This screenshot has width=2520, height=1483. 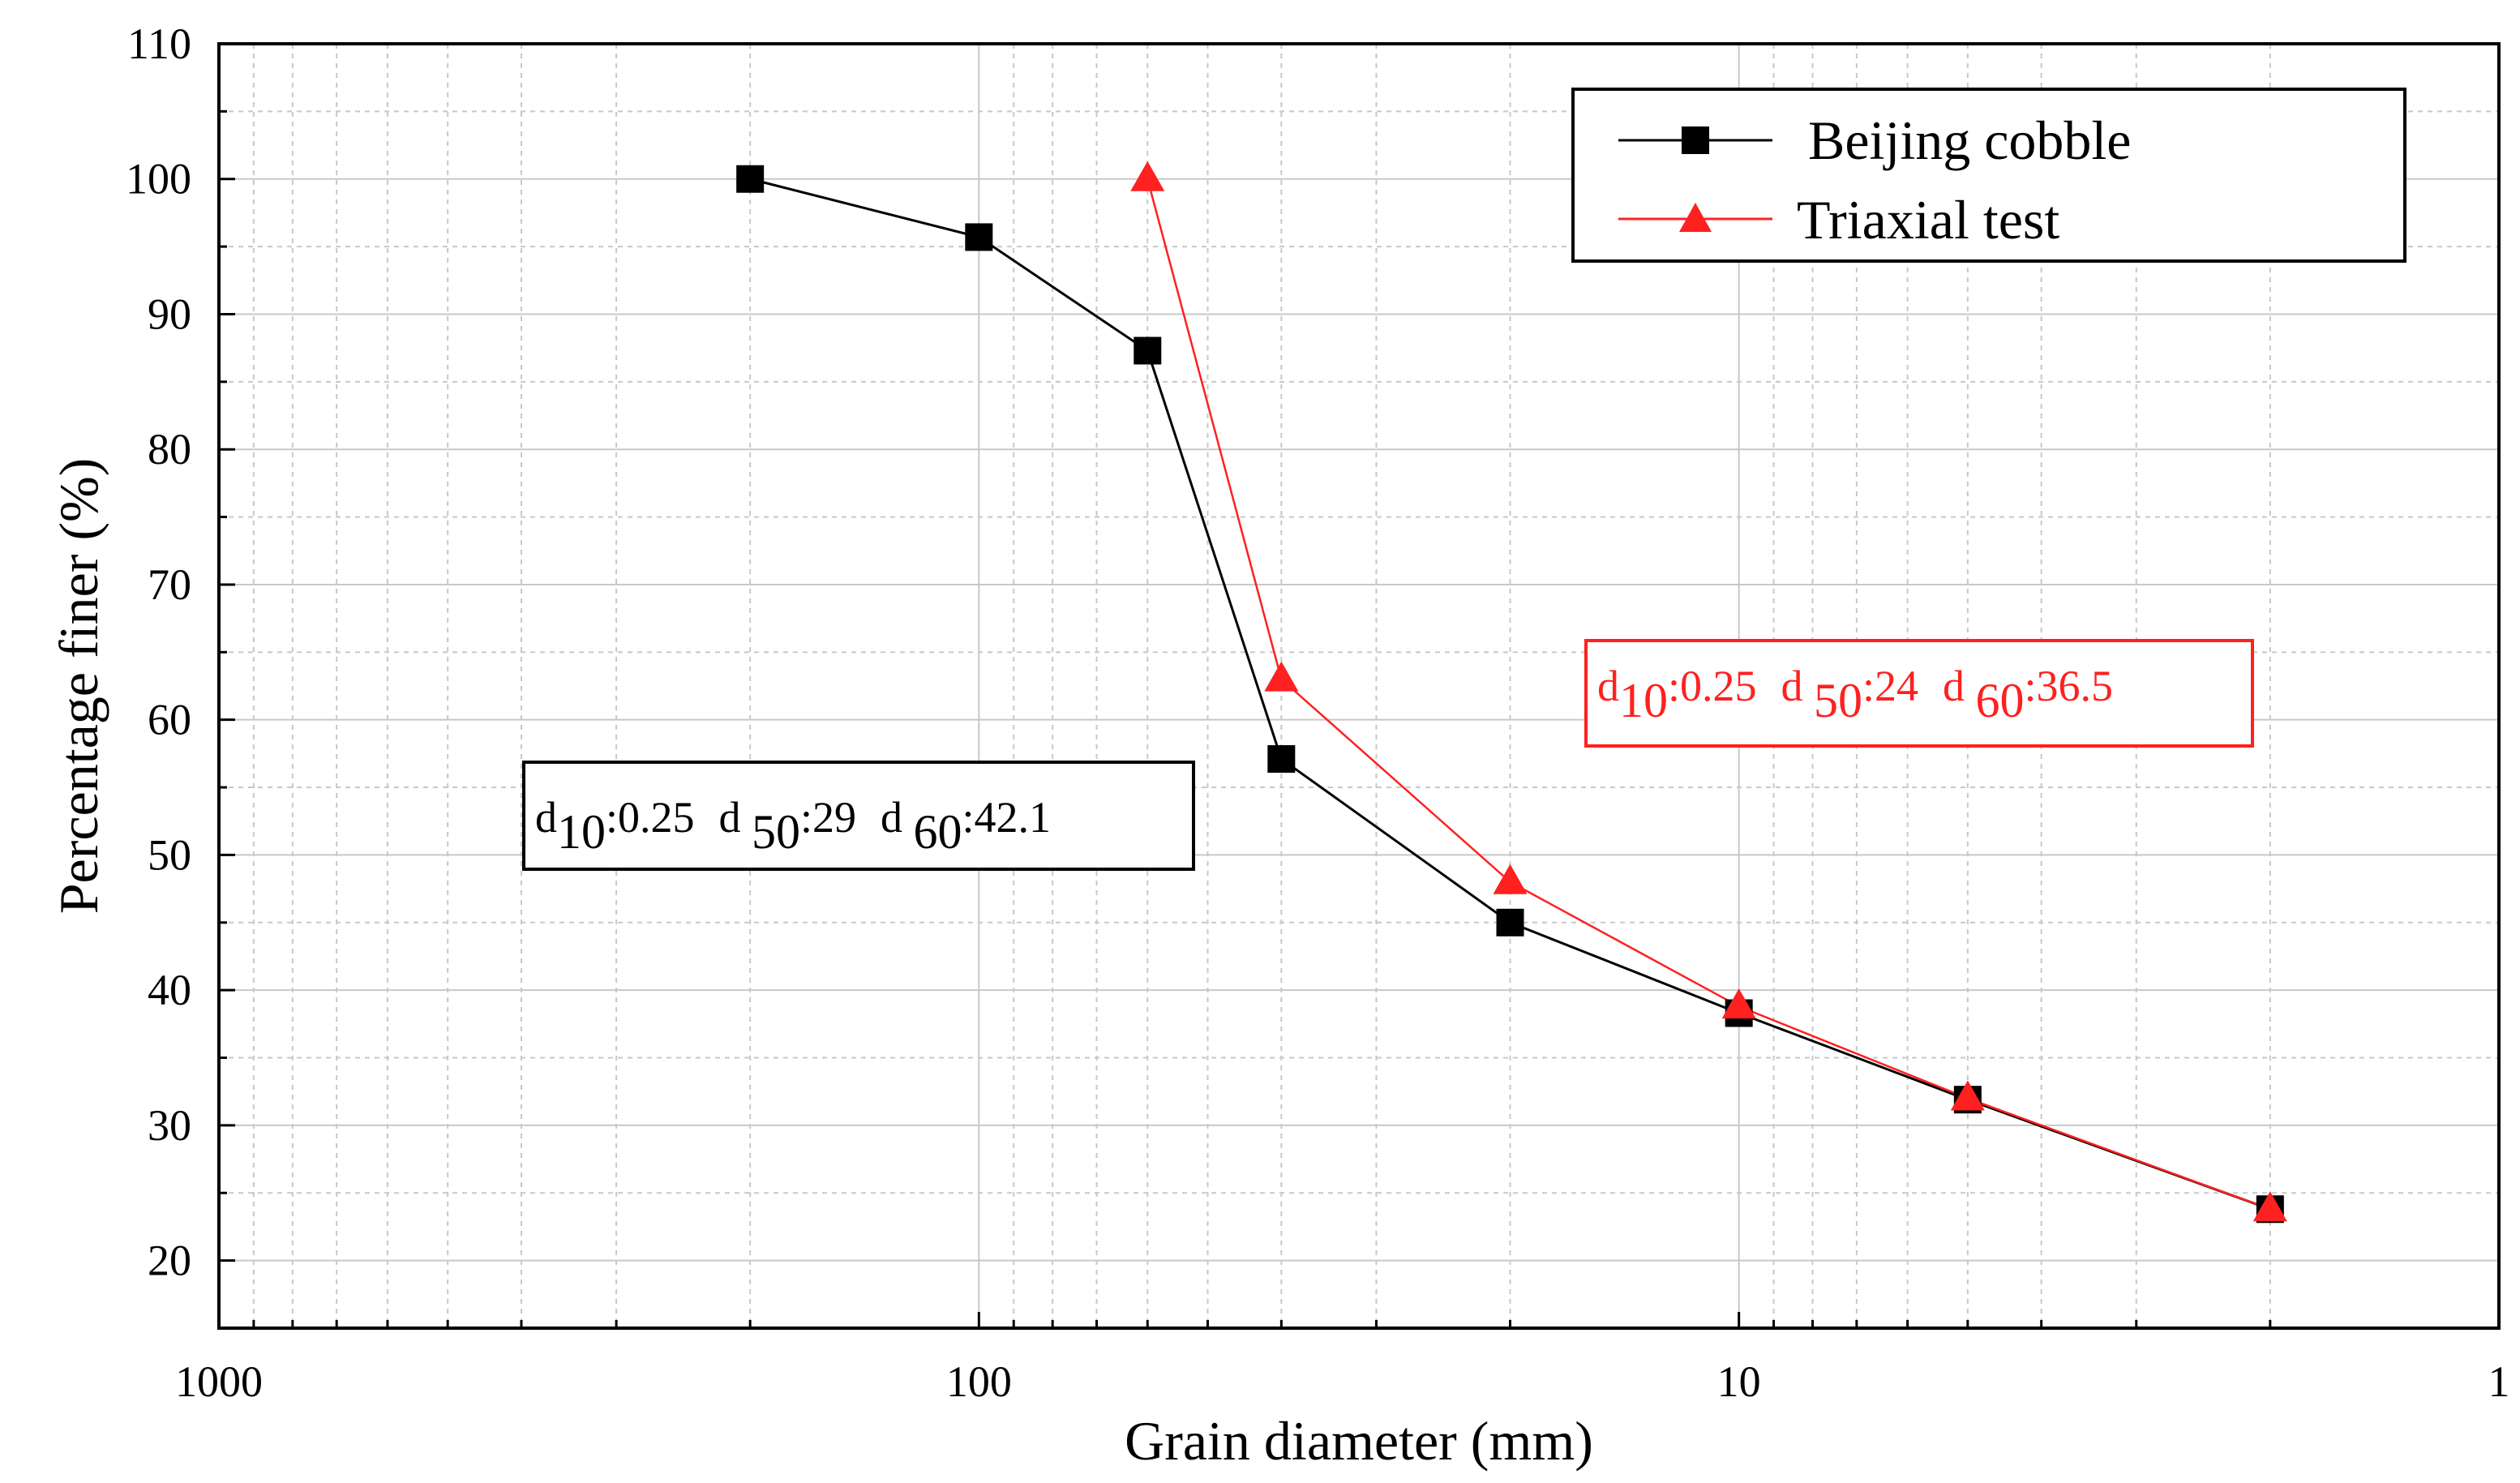 What do you see at coordinates (1696, 140) in the screenshot?
I see `legend-marker-beijing` at bounding box center [1696, 140].